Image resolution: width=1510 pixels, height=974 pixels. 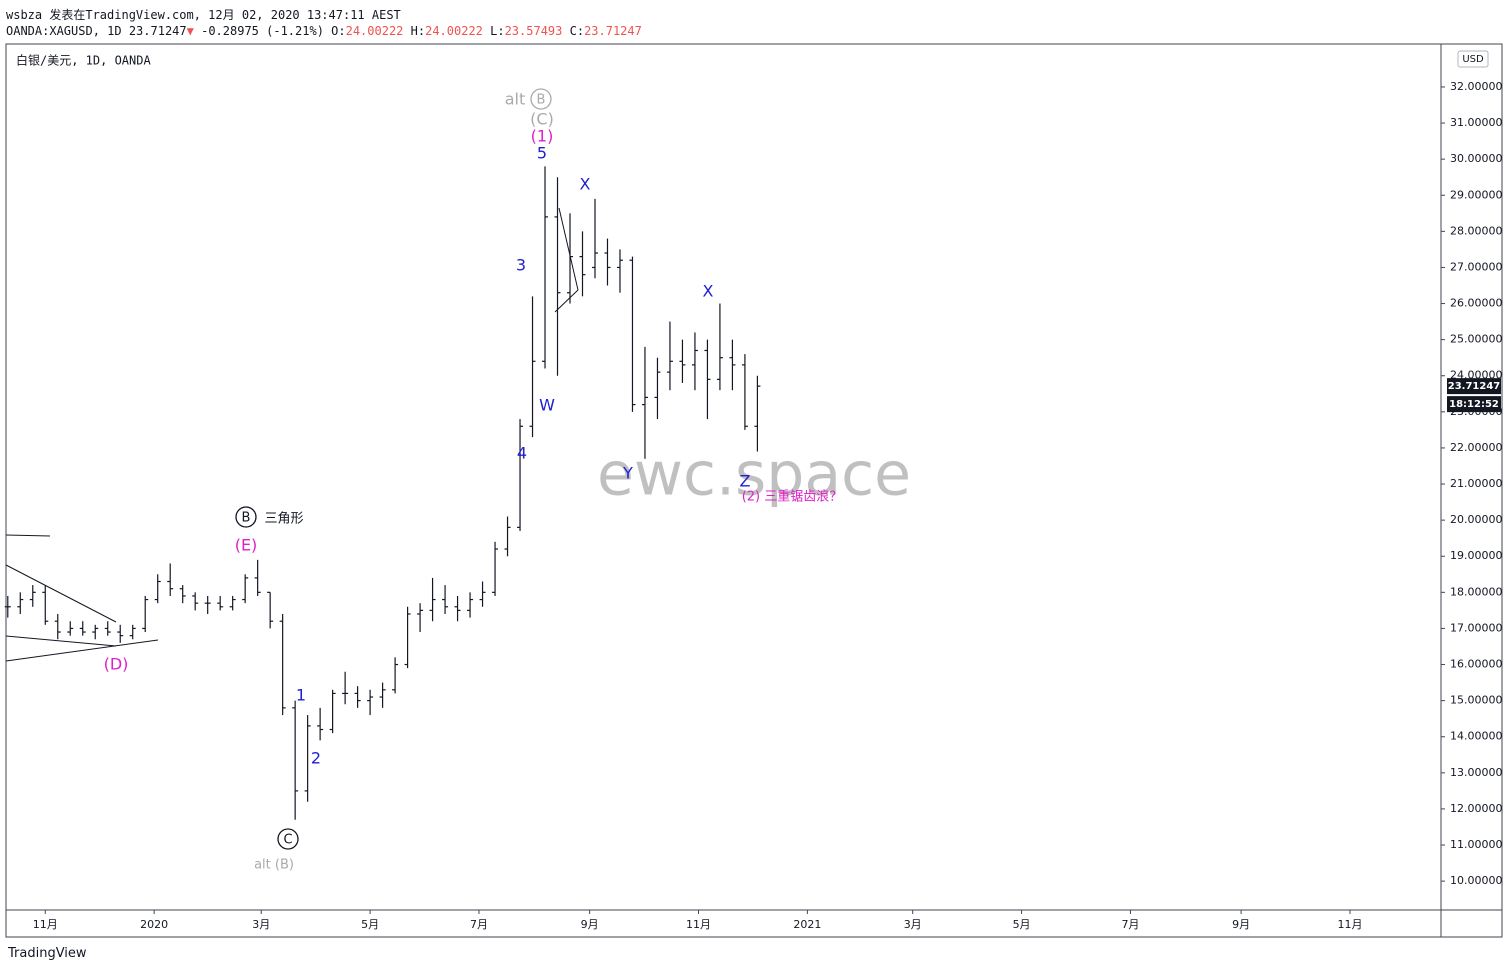 I want to click on y-tick-label: 19.00000, so click(x=1476, y=555).